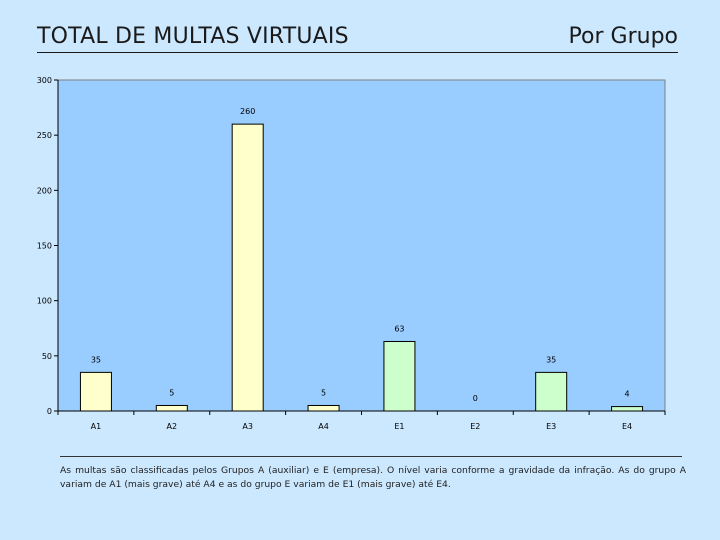 The height and width of the screenshot is (540, 720). What do you see at coordinates (627, 394) in the screenshot?
I see `data-label: 4` at bounding box center [627, 394].